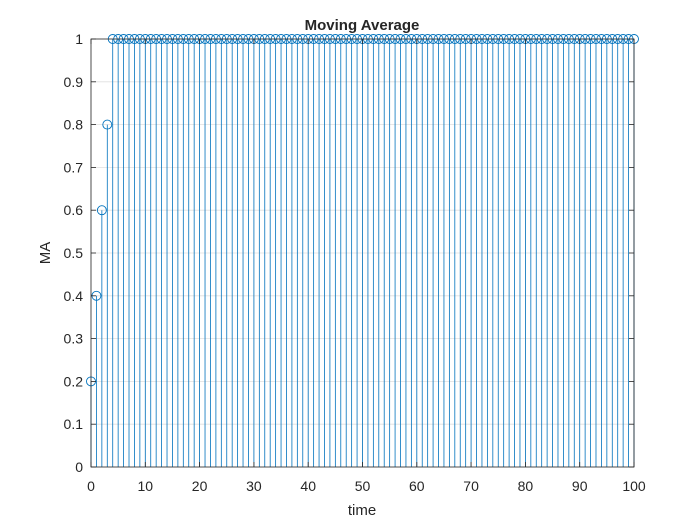 Image resolution: width=700 pixels, height=525 pixels. Describe the element at coordinates (526, 486) in the screenshot. I see `x-tick-label: 80` at that location.